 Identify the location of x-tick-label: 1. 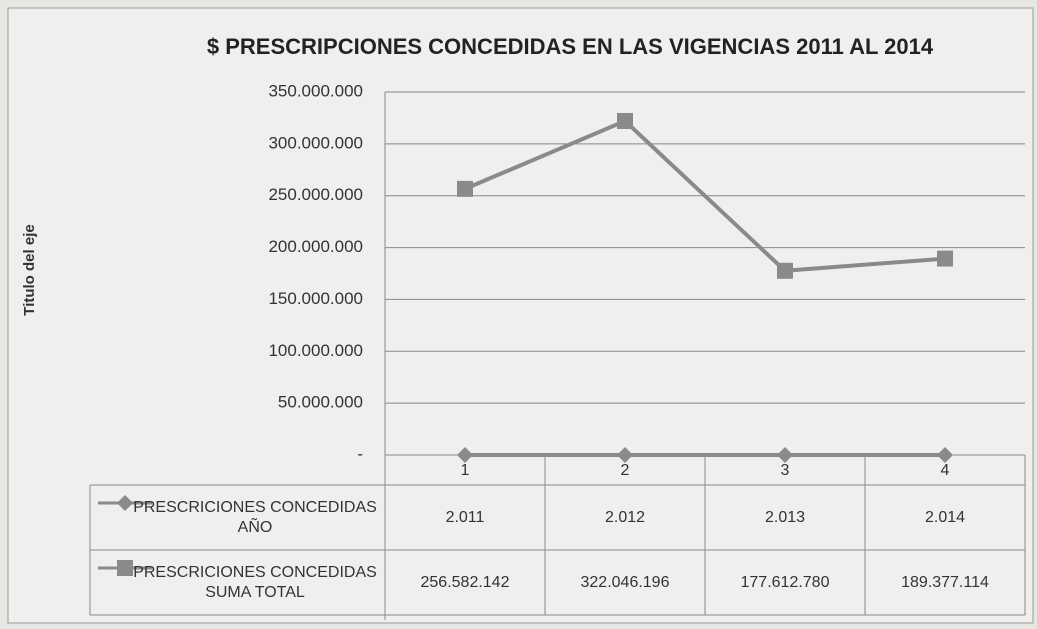
(465, 470).